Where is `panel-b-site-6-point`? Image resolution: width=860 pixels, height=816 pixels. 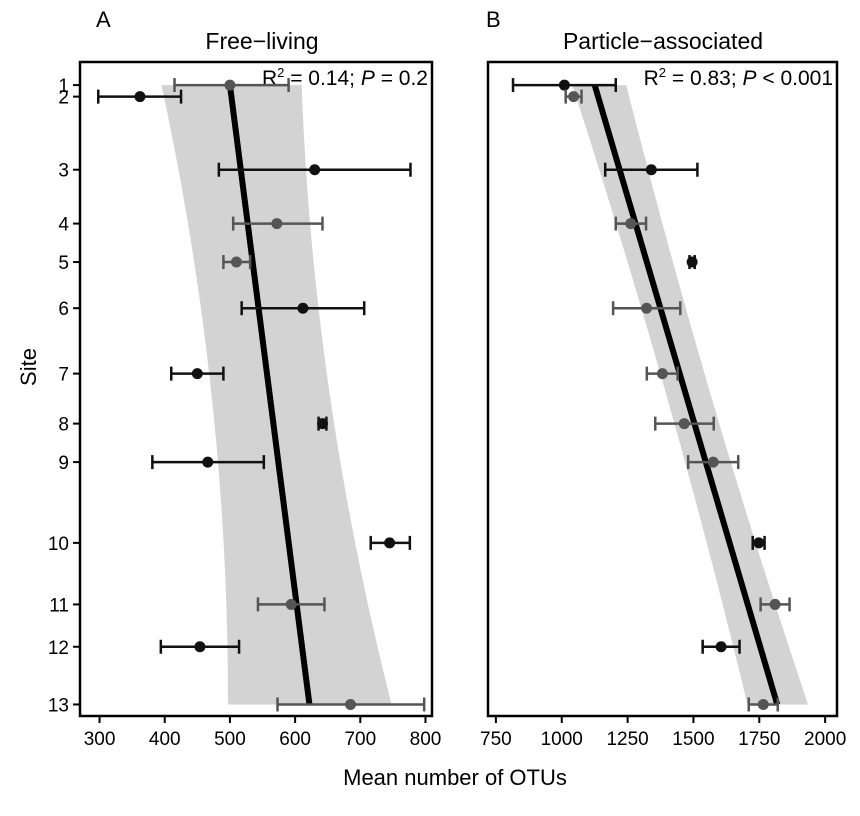 panel-b-site-6-point is located at coordinates (647, 308).